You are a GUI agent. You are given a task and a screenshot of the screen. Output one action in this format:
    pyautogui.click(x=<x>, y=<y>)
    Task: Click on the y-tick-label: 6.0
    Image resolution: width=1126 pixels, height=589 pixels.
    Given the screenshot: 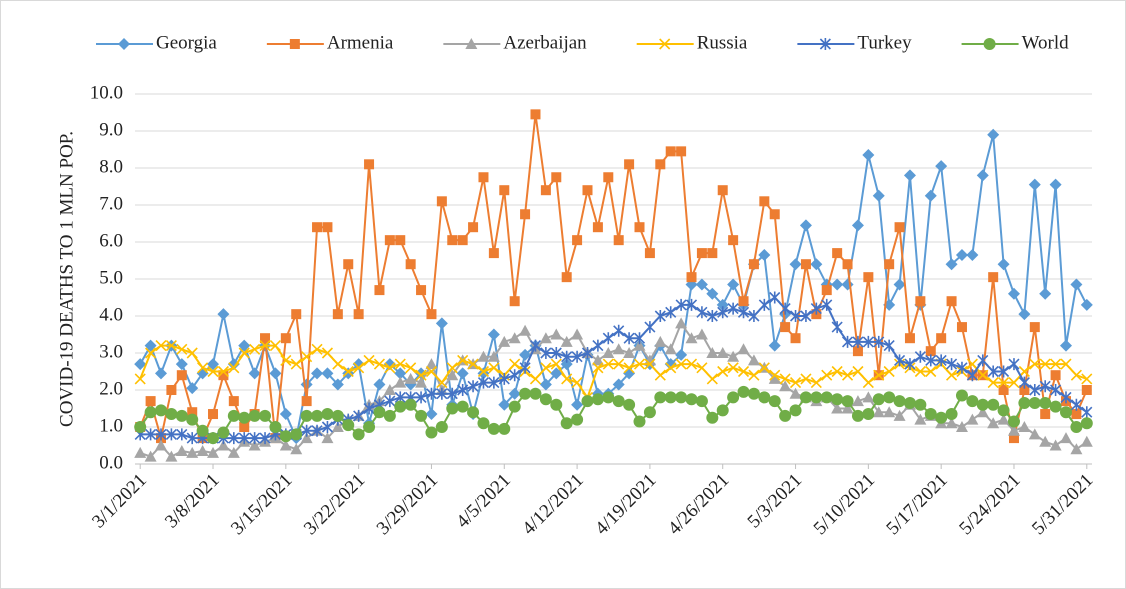 What is the action you would take?
    pyautogui.click(x=111, y=240)
    